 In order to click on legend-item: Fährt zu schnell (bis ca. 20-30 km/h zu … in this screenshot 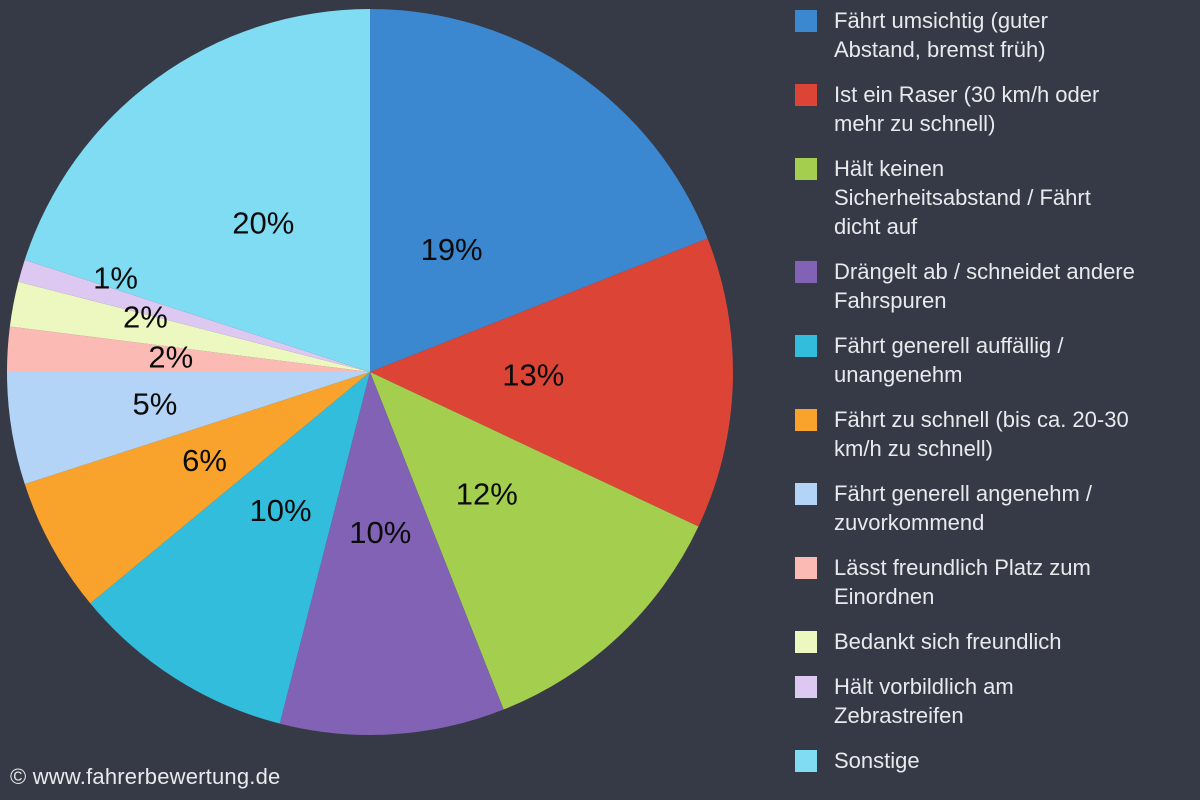, I will do `click(997, 434)`.